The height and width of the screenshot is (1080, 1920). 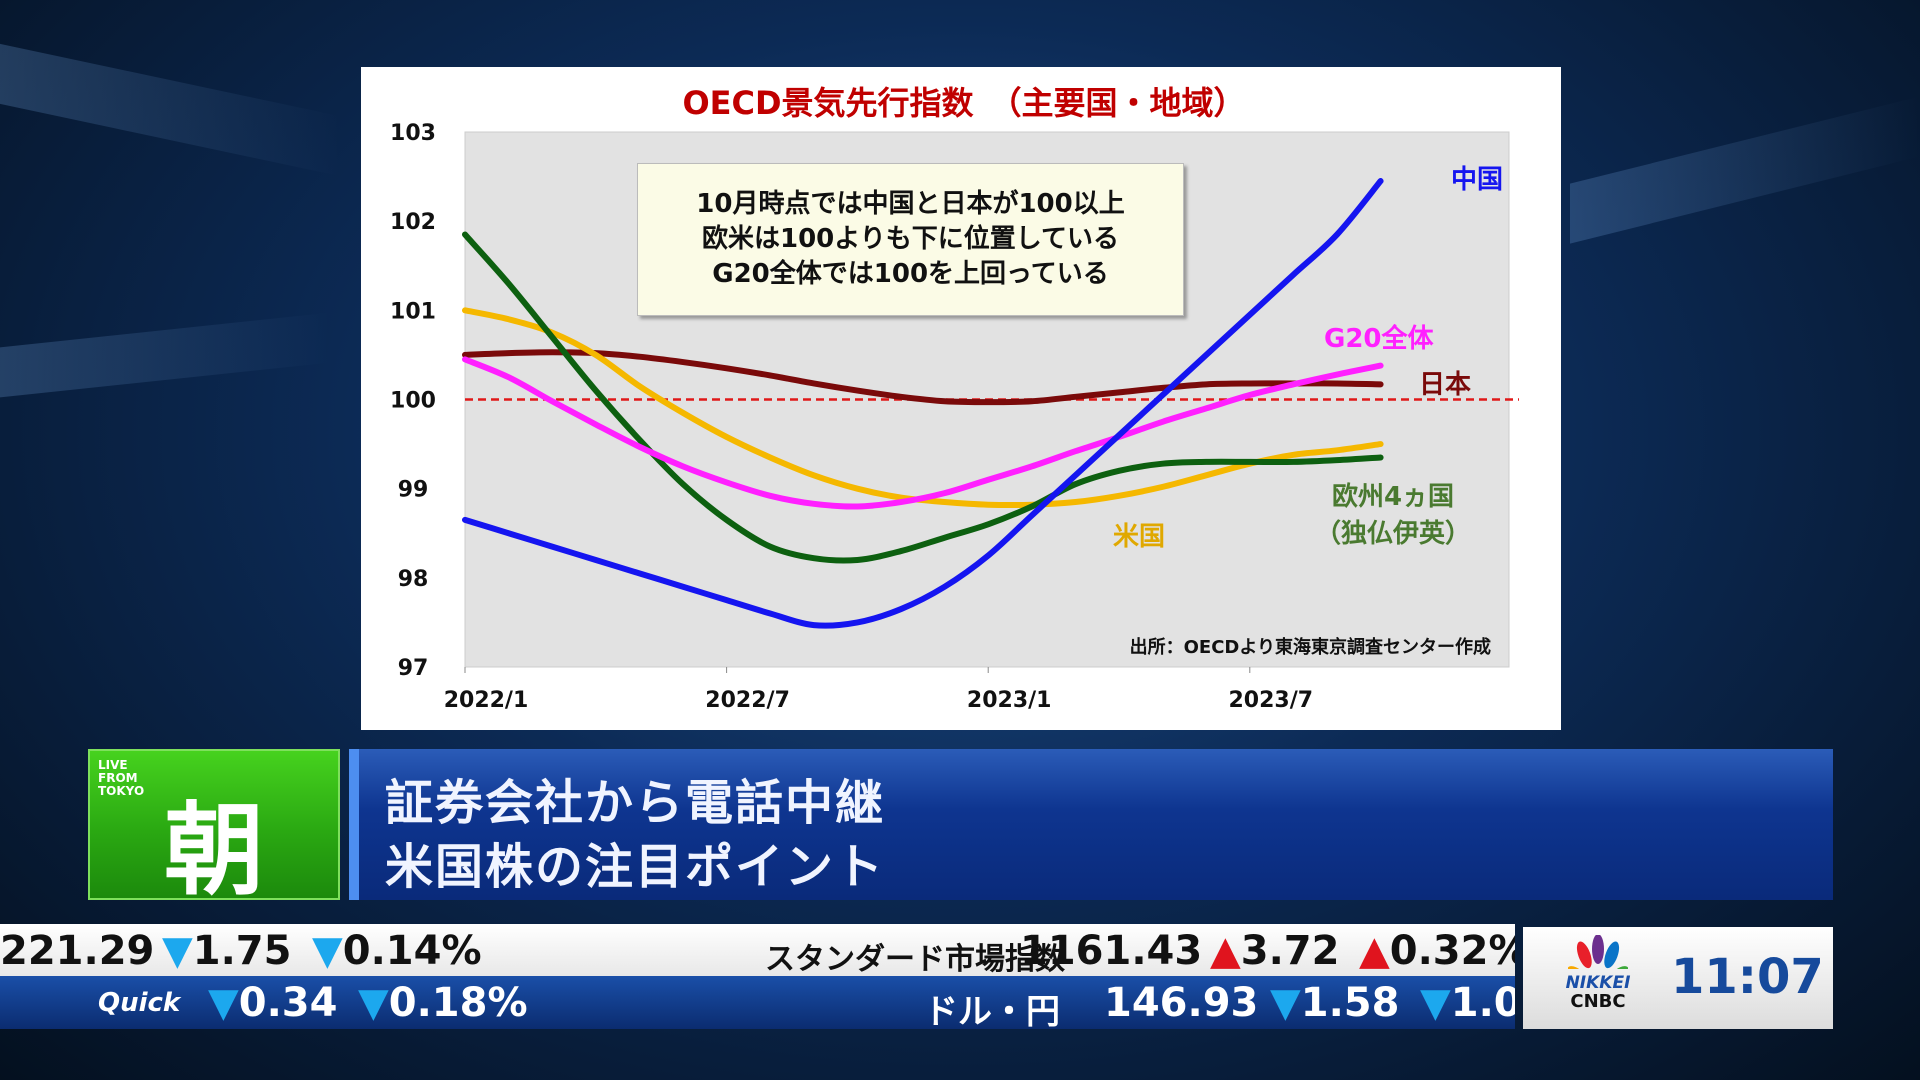 What do you see at coordinates (910, 274) in the screenshot?
I see `annotation-line: G20全体では100を上回っている` at bounding box center [910, 274].